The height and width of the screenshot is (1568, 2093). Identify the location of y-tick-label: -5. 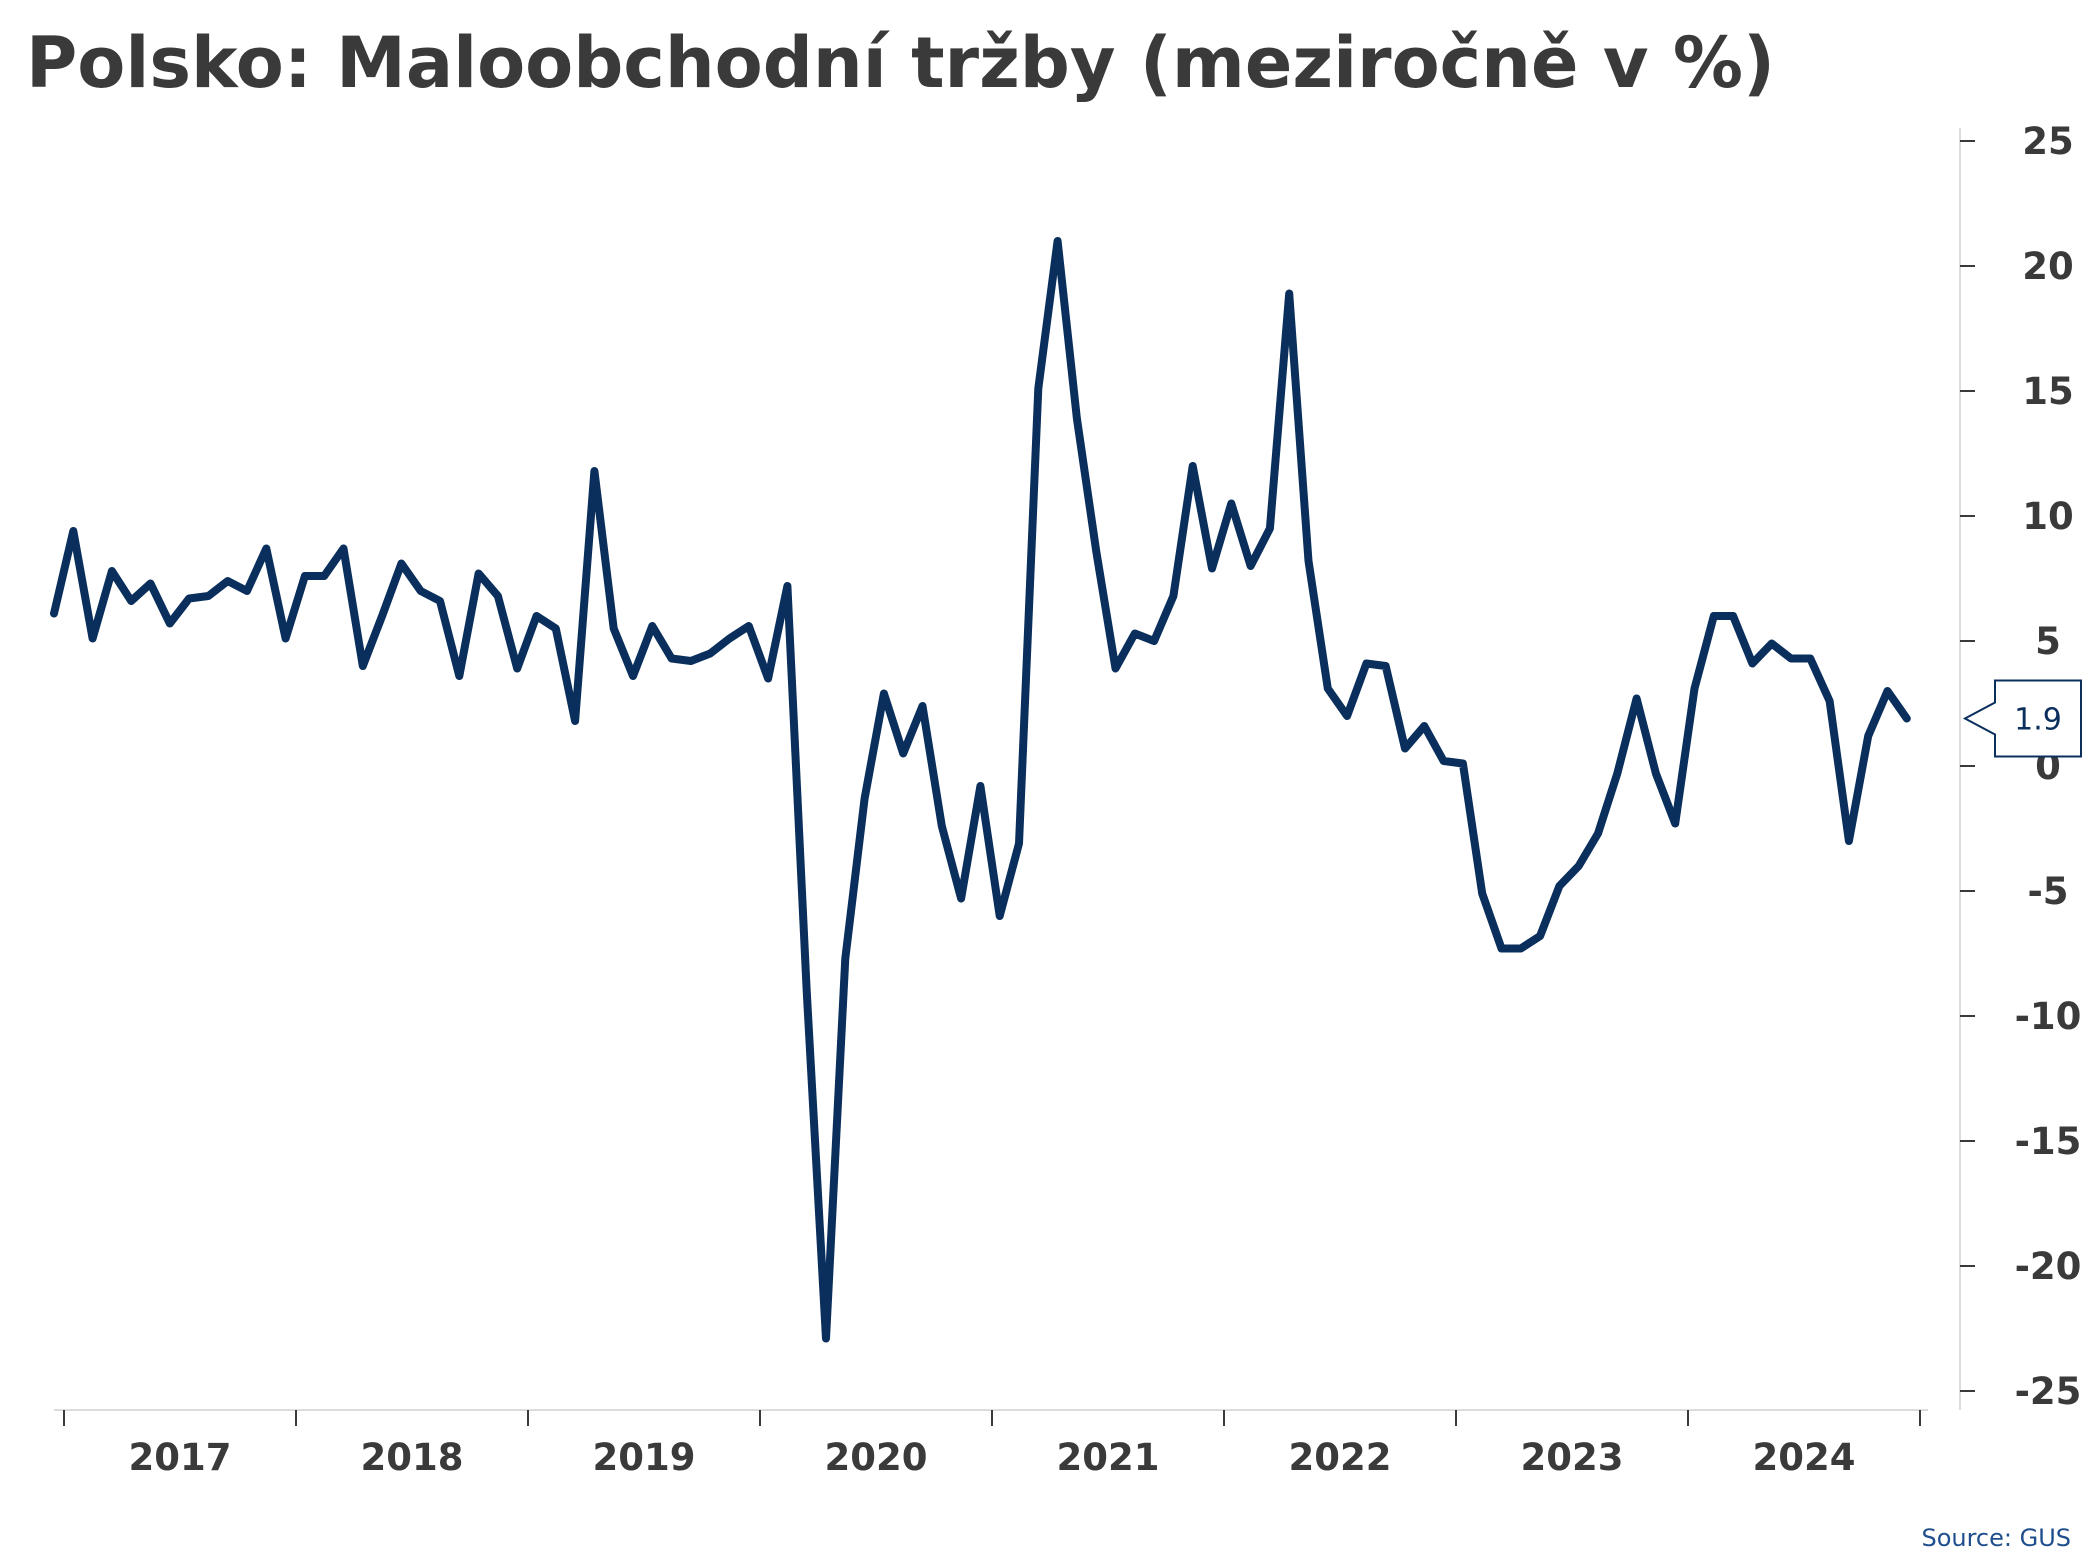
(2047, 891).